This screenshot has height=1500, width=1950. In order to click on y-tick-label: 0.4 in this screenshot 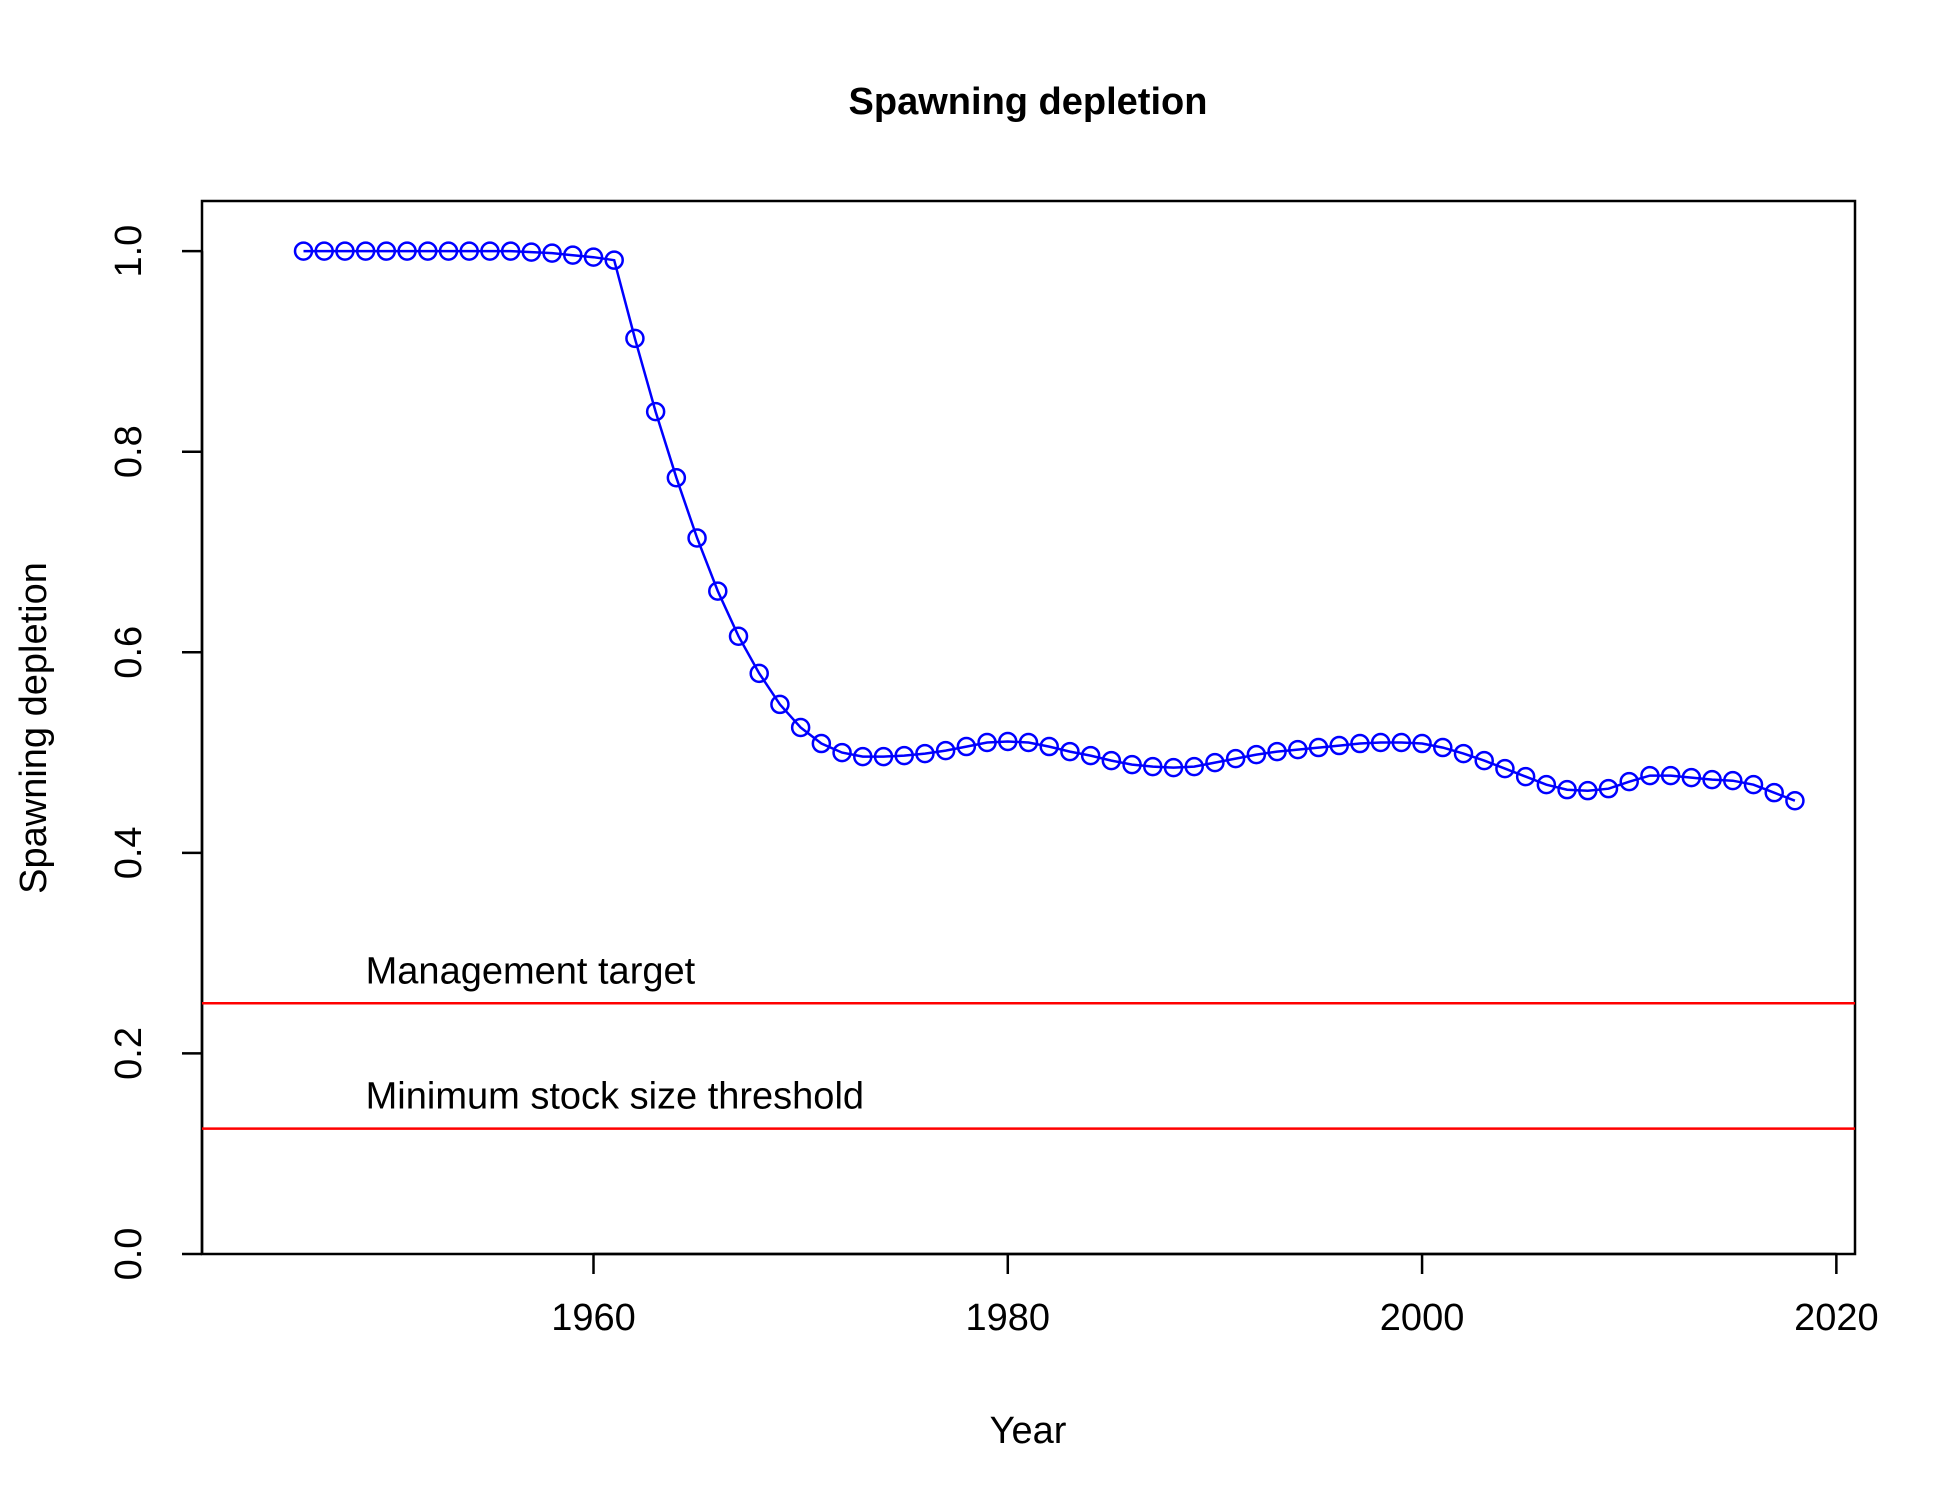, I will do `click(129, 852)`.